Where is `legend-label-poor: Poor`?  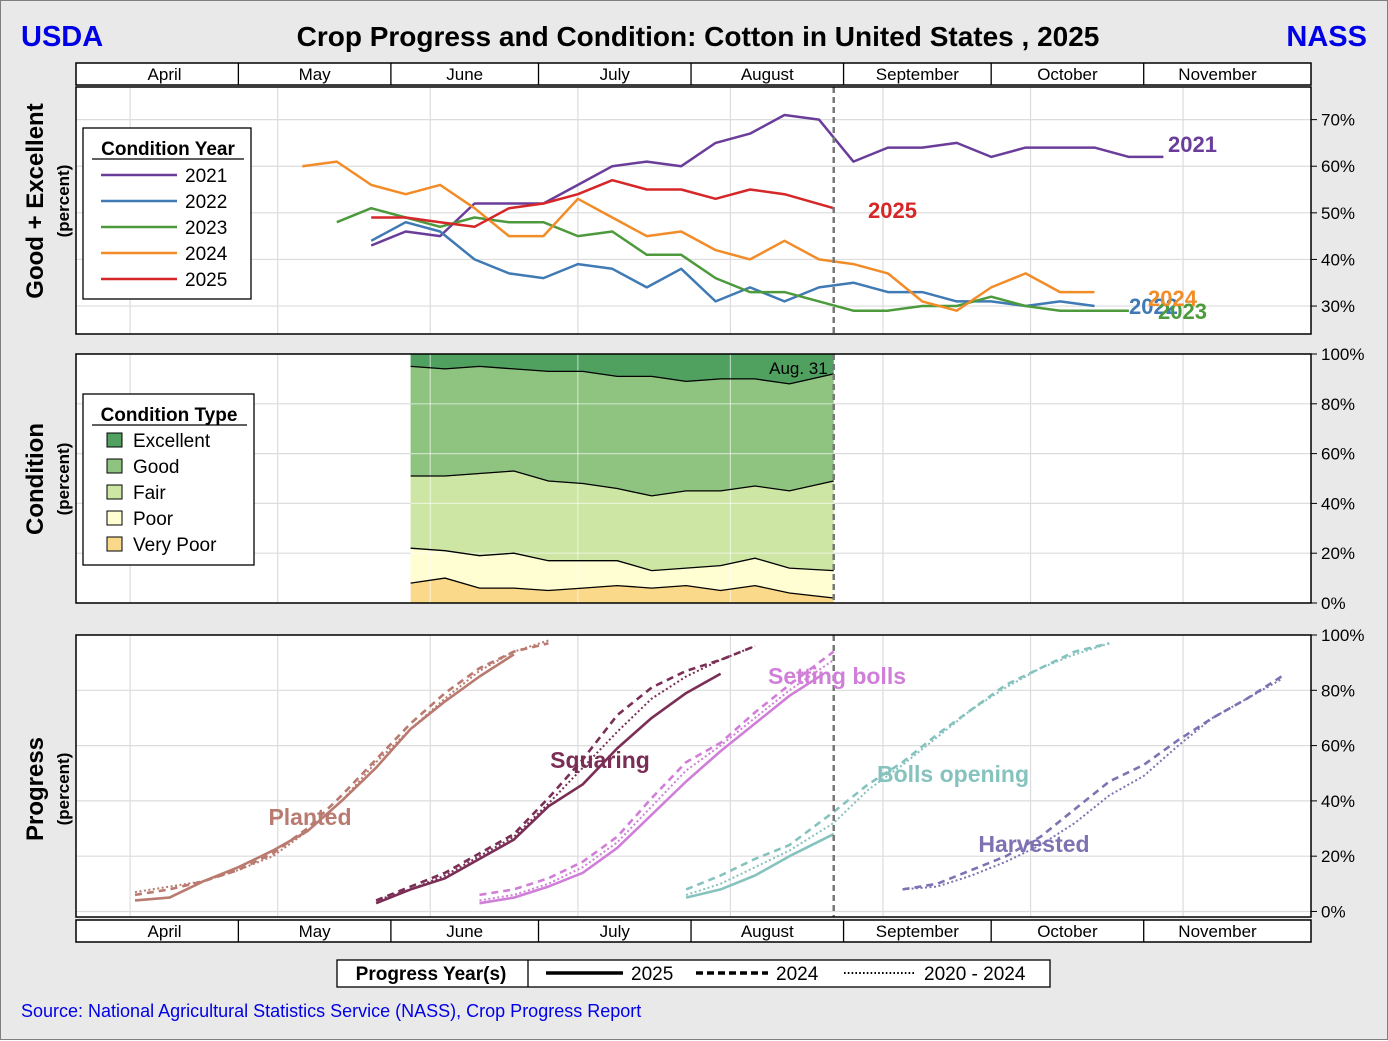
legend-label-poor: Poor is located at coordinates (153, 519).